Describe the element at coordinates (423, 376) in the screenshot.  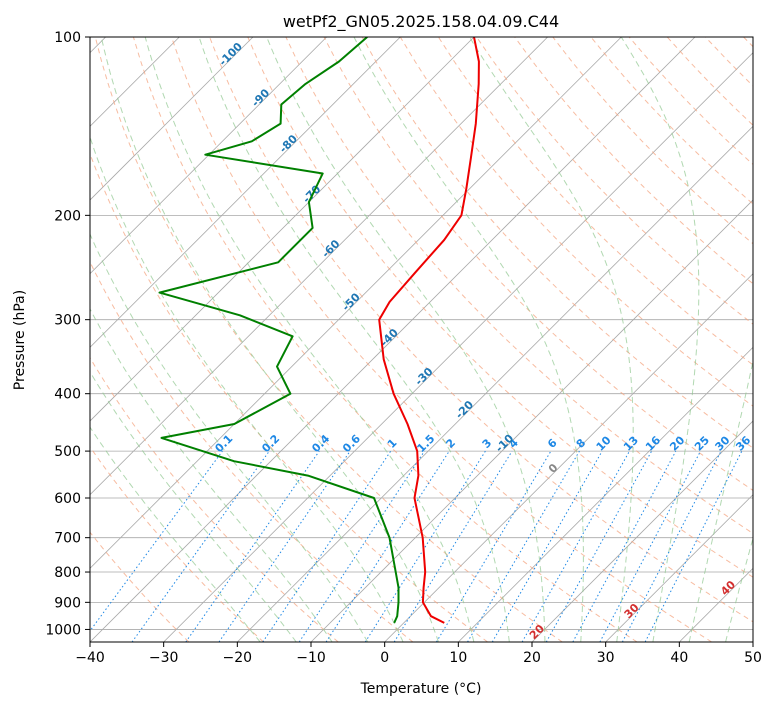
I see `moist-adiabat-label: -30` at that location.